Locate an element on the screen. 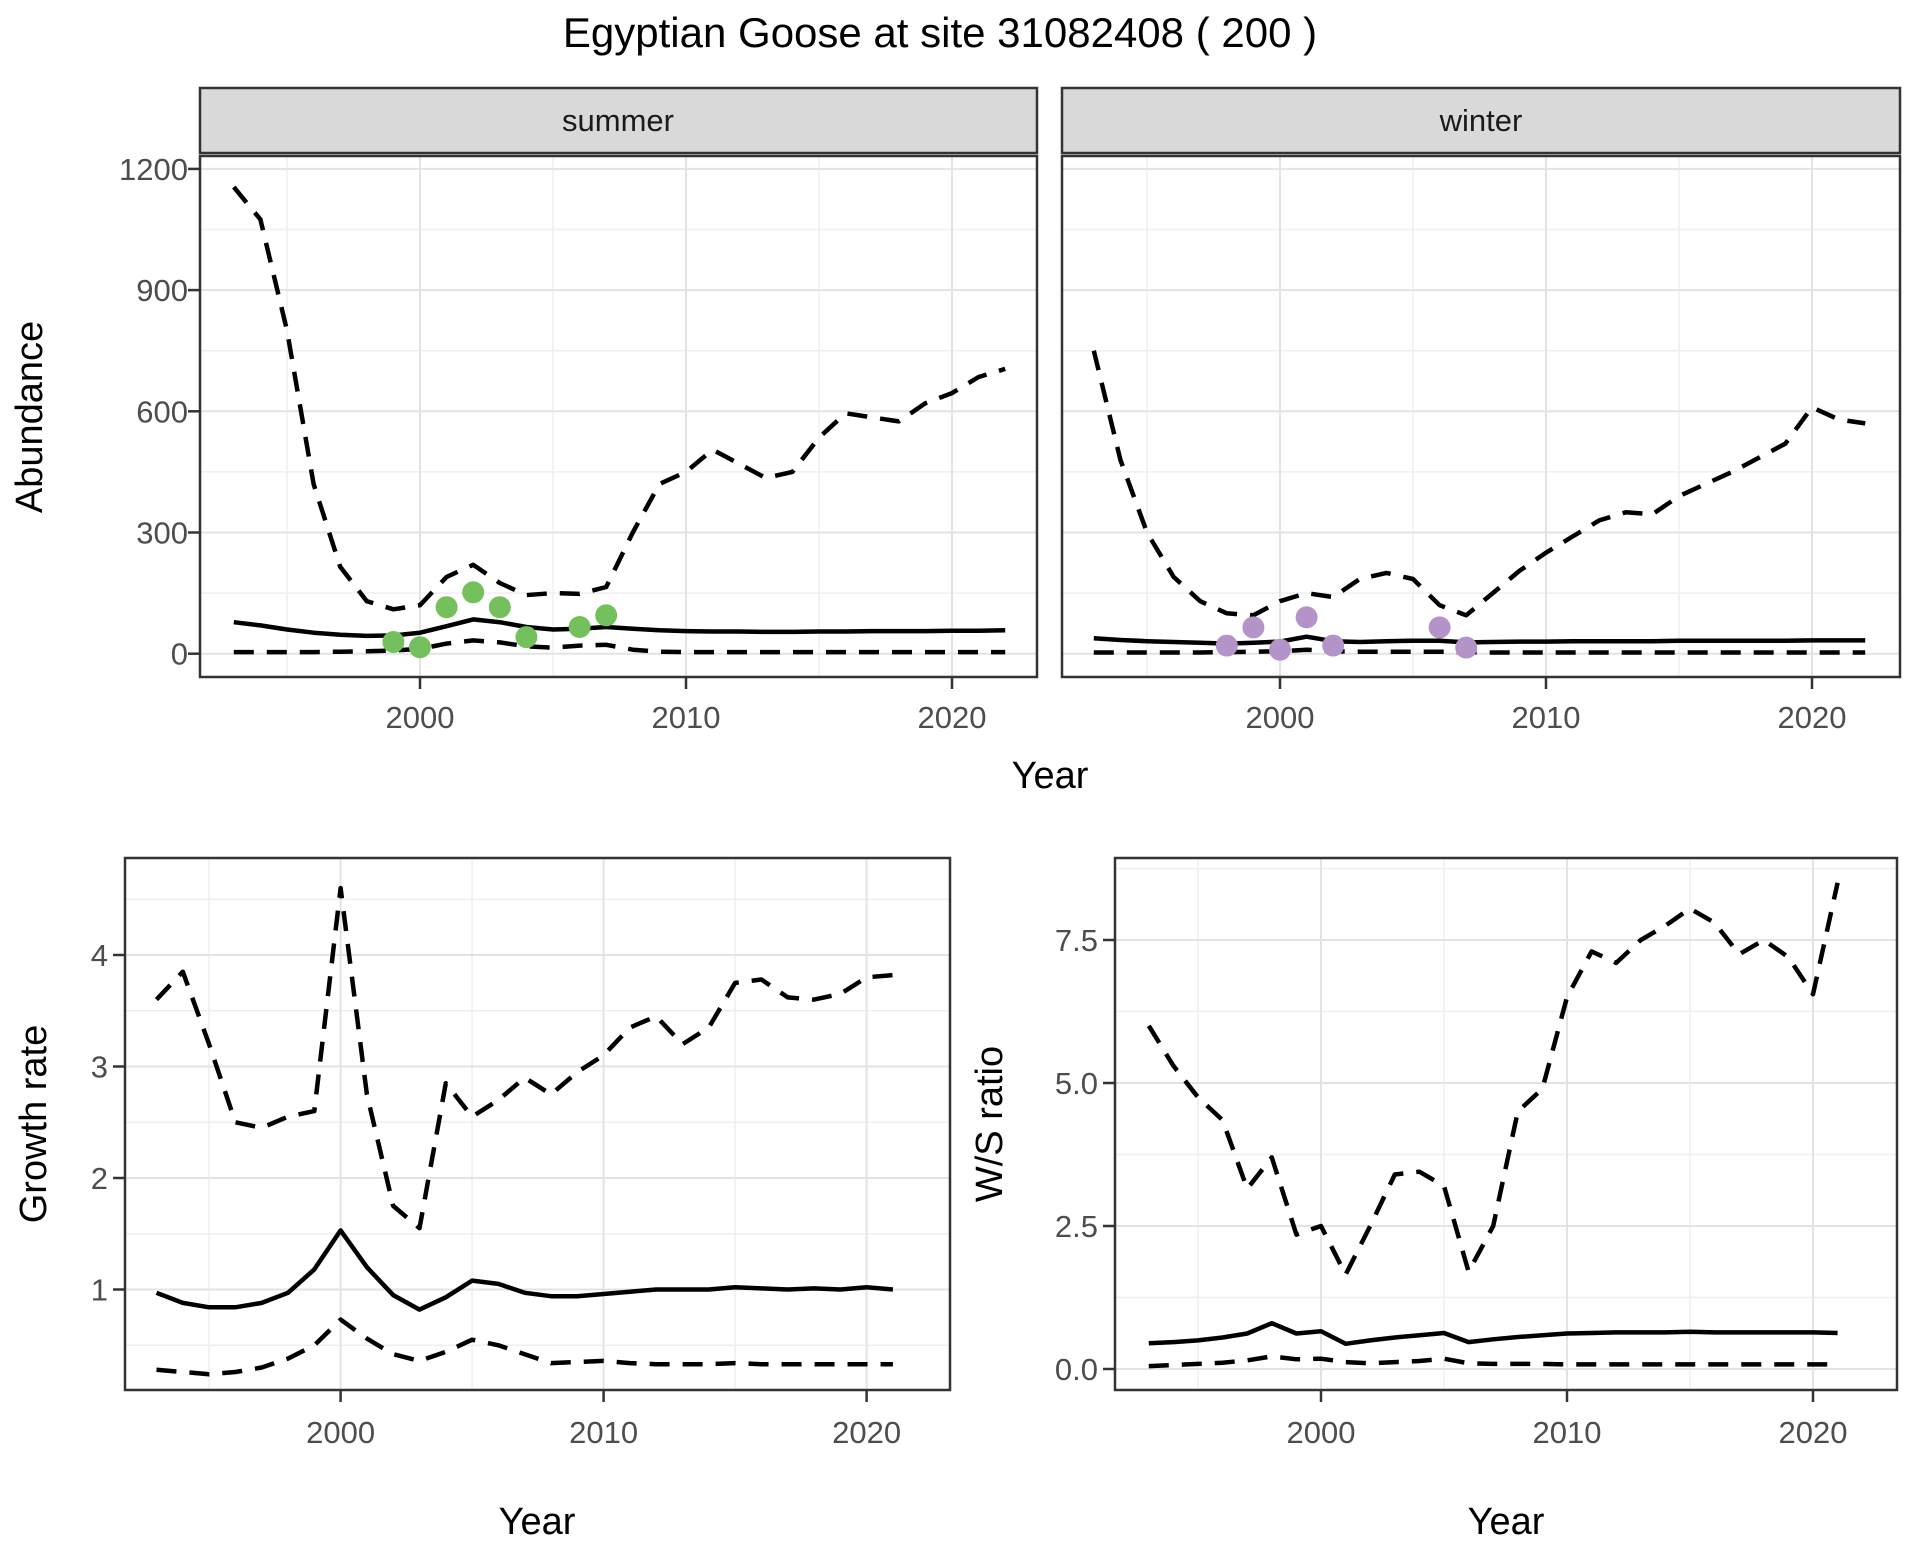 Image resolution: width=1920 pixels, height=1565 pixels. x-axis-title-year-top: Year is located at coordinates (1050, 776).